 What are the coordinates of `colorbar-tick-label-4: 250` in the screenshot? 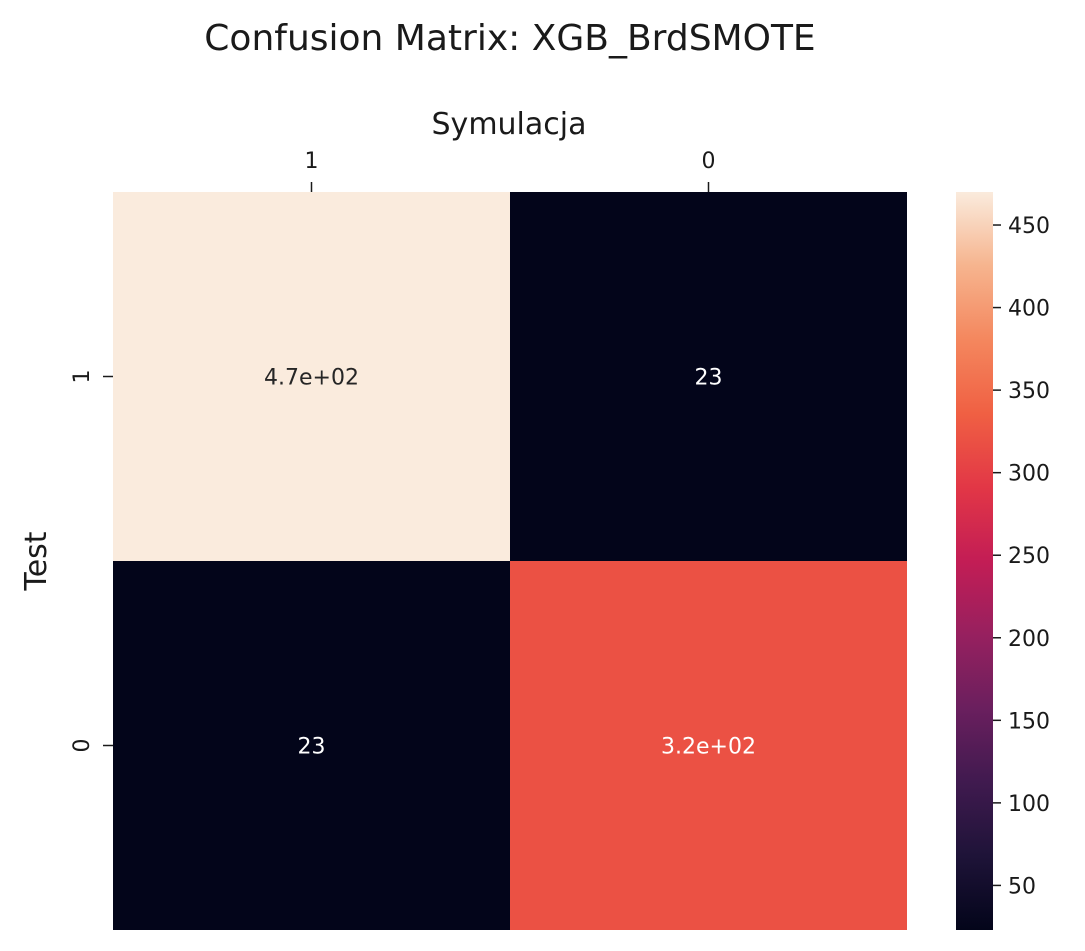 It's located at (1029, 556).